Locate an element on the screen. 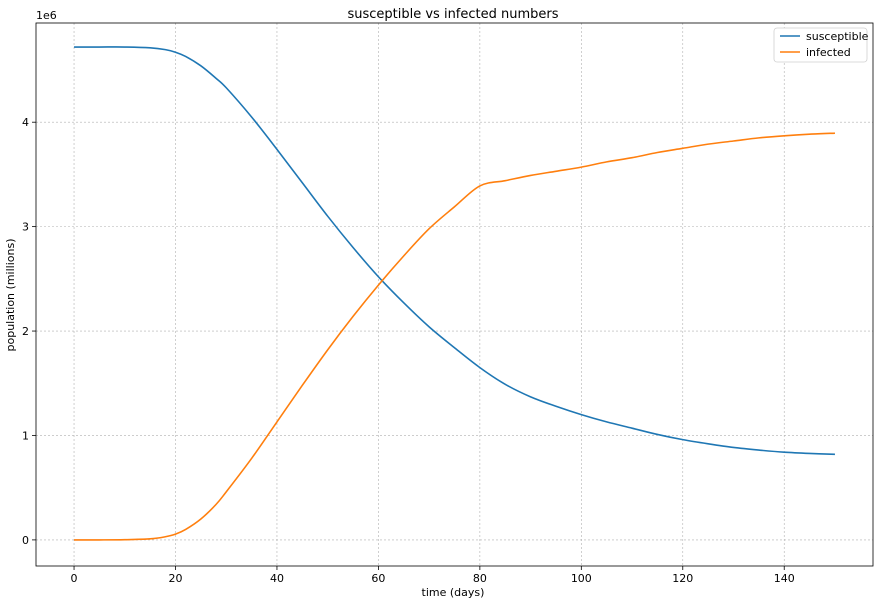  x-tick-label: 140 is located at coordinates (784, 578).